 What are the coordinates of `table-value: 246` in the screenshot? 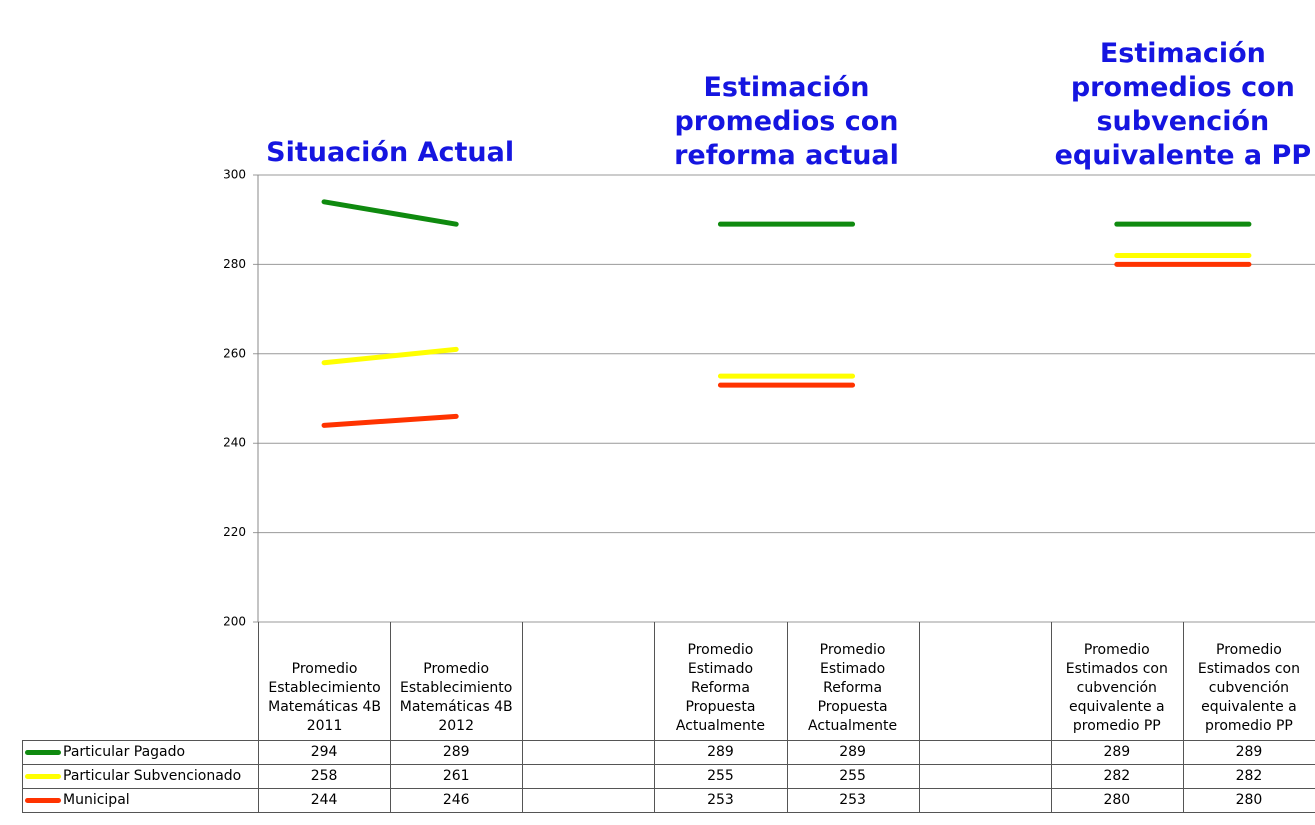 It's located at (457, 800).